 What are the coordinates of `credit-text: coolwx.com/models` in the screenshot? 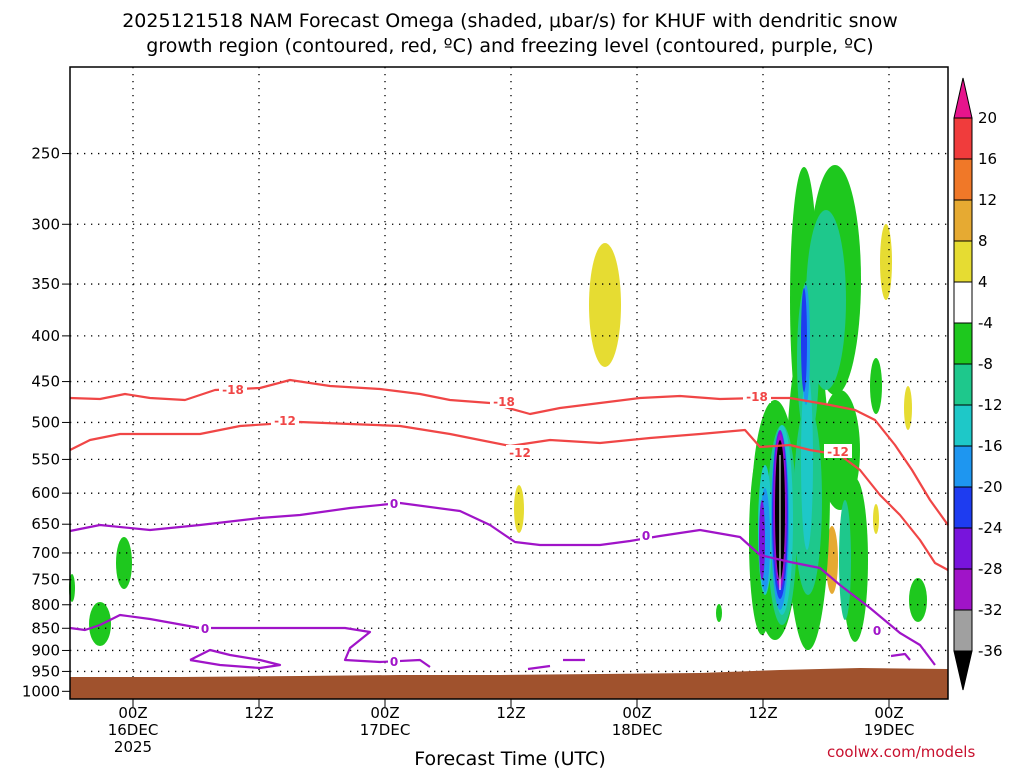 It's located at (901, 752).